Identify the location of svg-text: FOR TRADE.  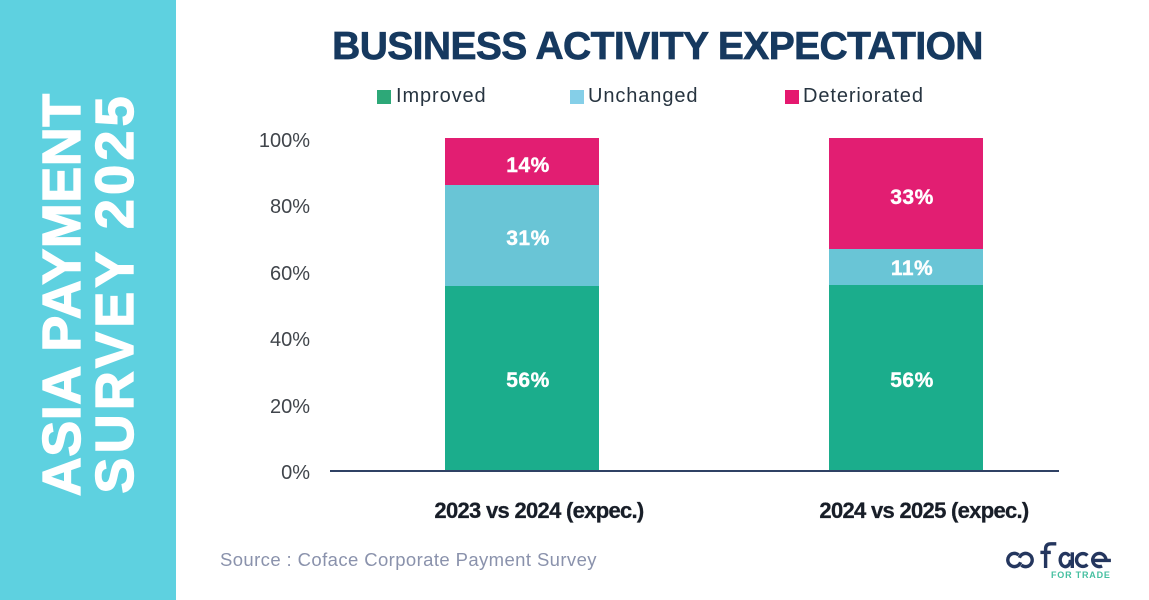
(1081, 575).